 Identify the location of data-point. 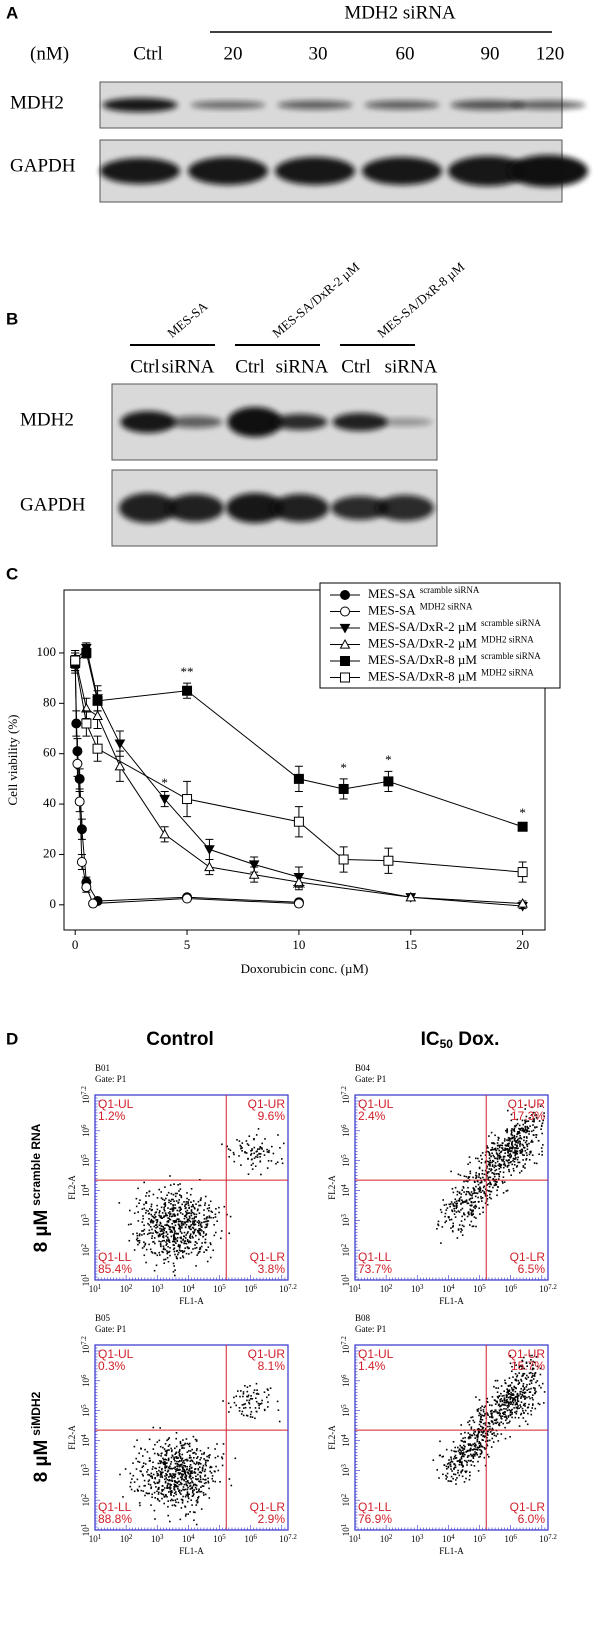
(187, 898).